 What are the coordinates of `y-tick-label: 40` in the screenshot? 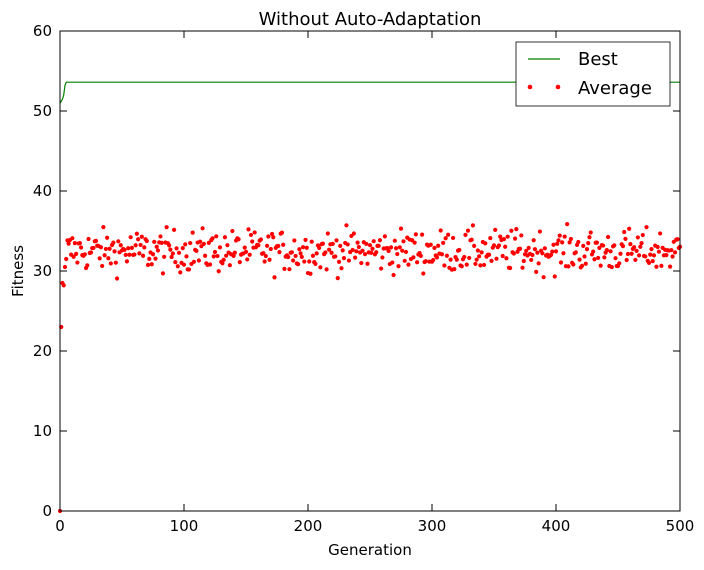 It's located at (42, 191).